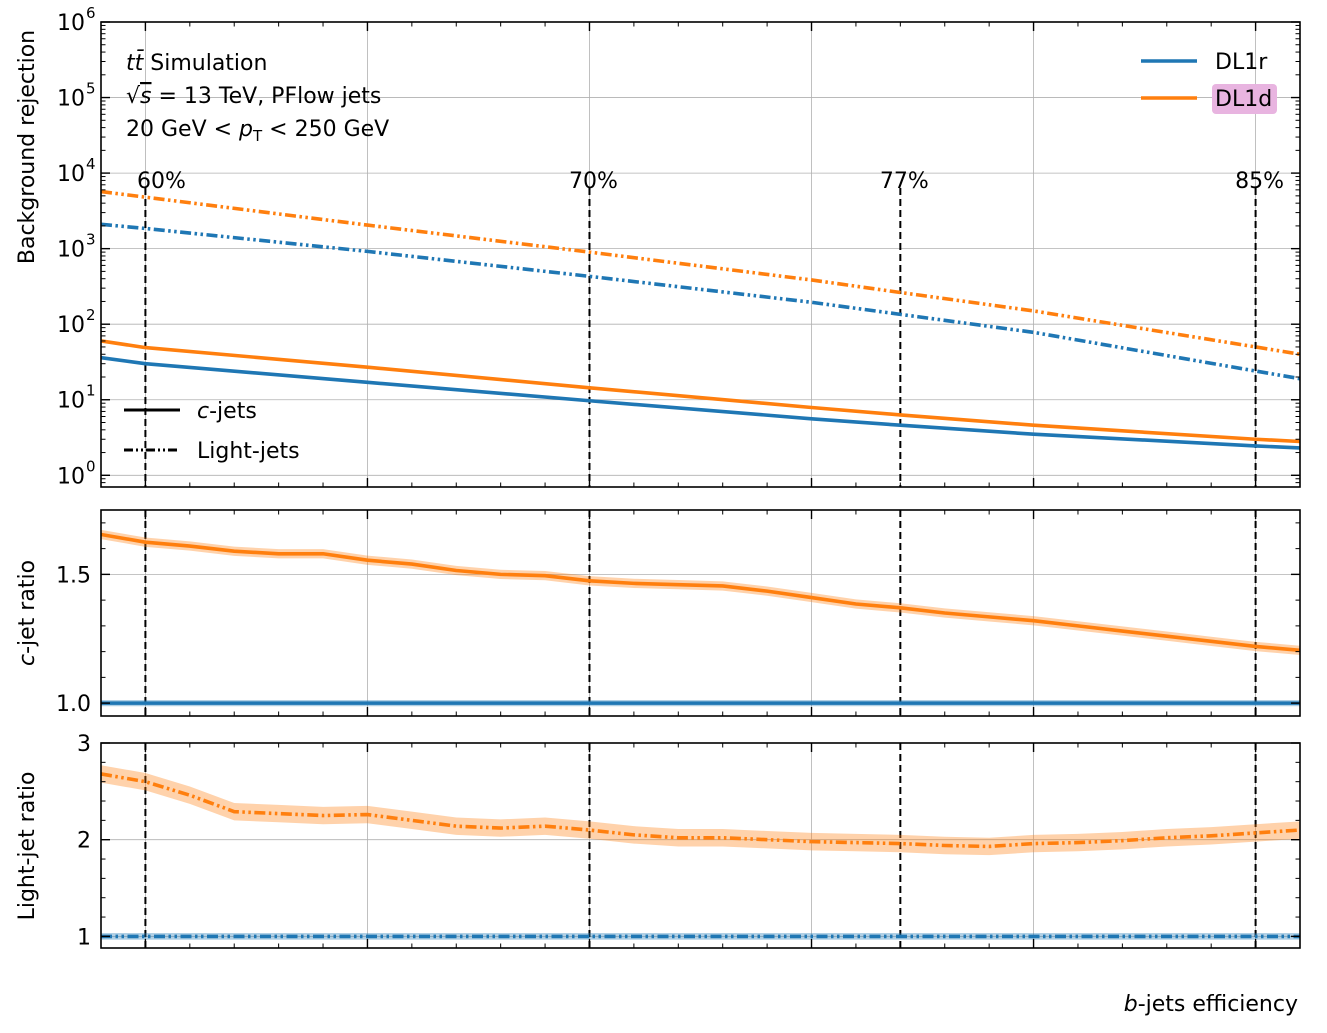 The image size is (1327, 1033). I want to click on series-line-dl1d-c-jets, so click(700, 391).